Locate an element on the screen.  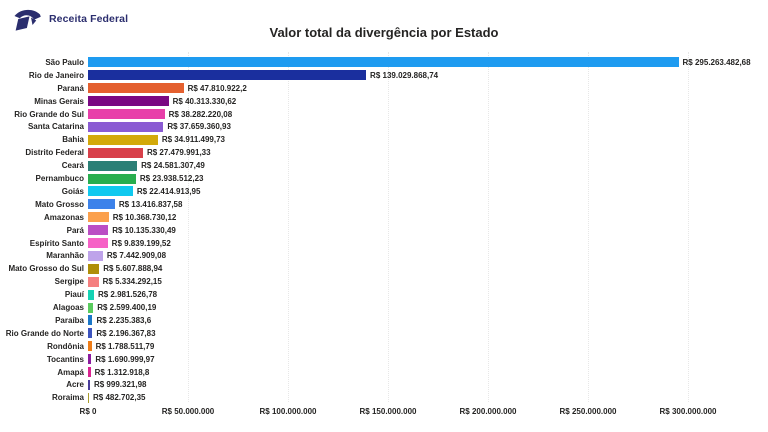
value-label: R$ 2.981.526,78 is located at coordinates (127, 295).